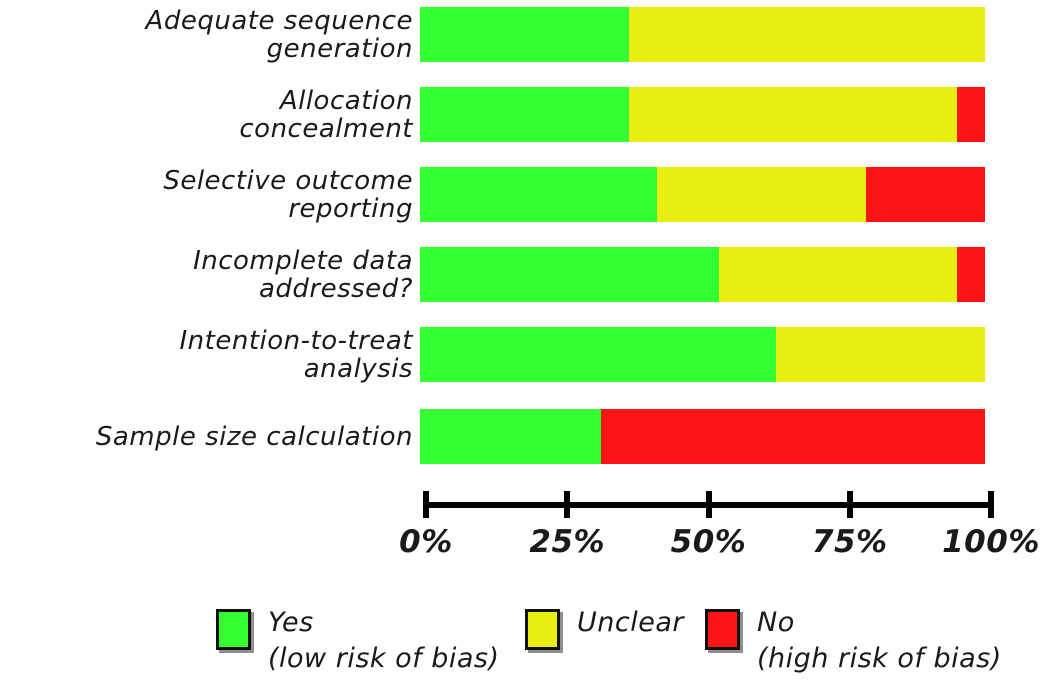 The image size is (1041, 685). What do you see at coordinates (567, 542) in the screenshot?
I see `x-tick-label: 25%` at bounding box center [567, 542].